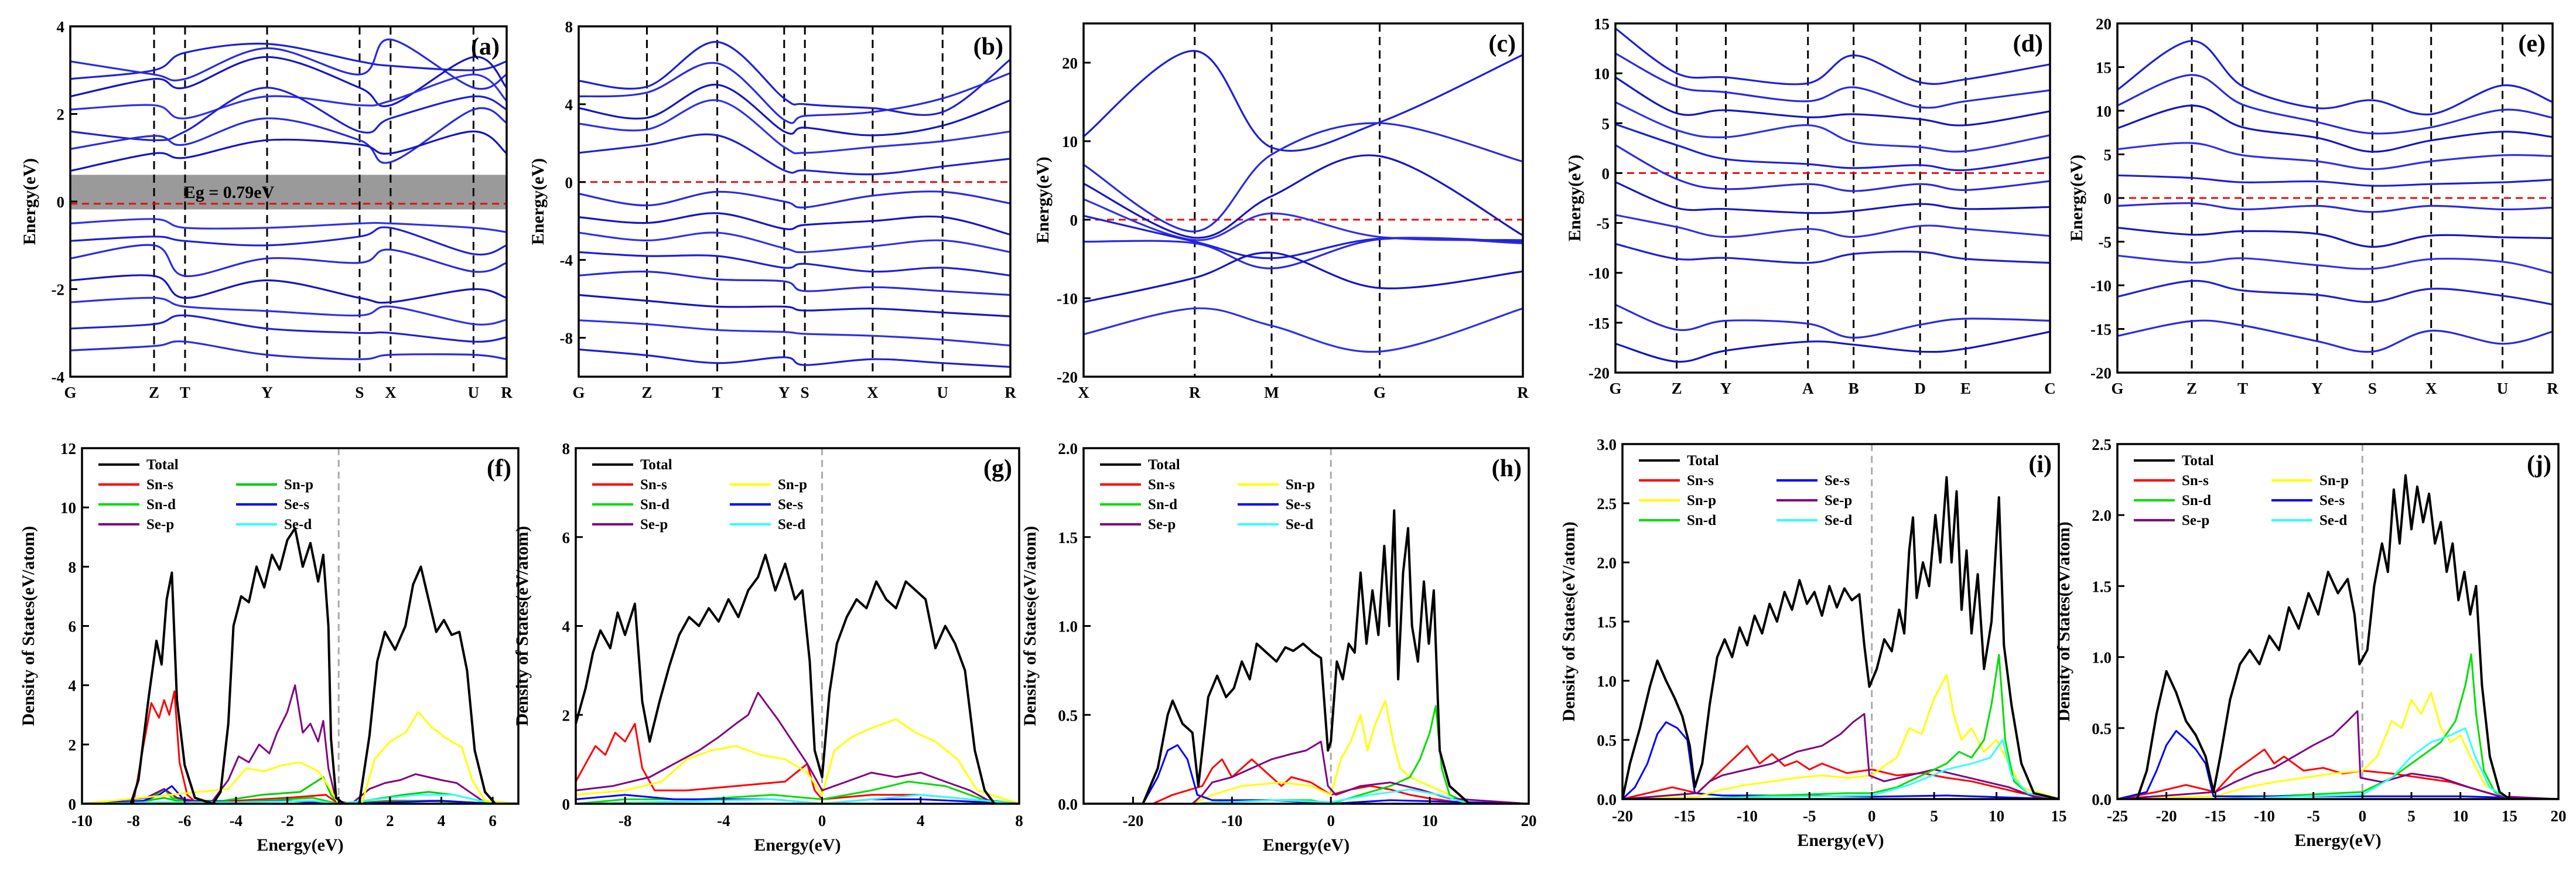 The width and height of the screenshot is (2576, 877). What do you see at coordinates (296, 505) in the screenshot?
I see `legend-label: Se-s` at bounding box center [296, 505].